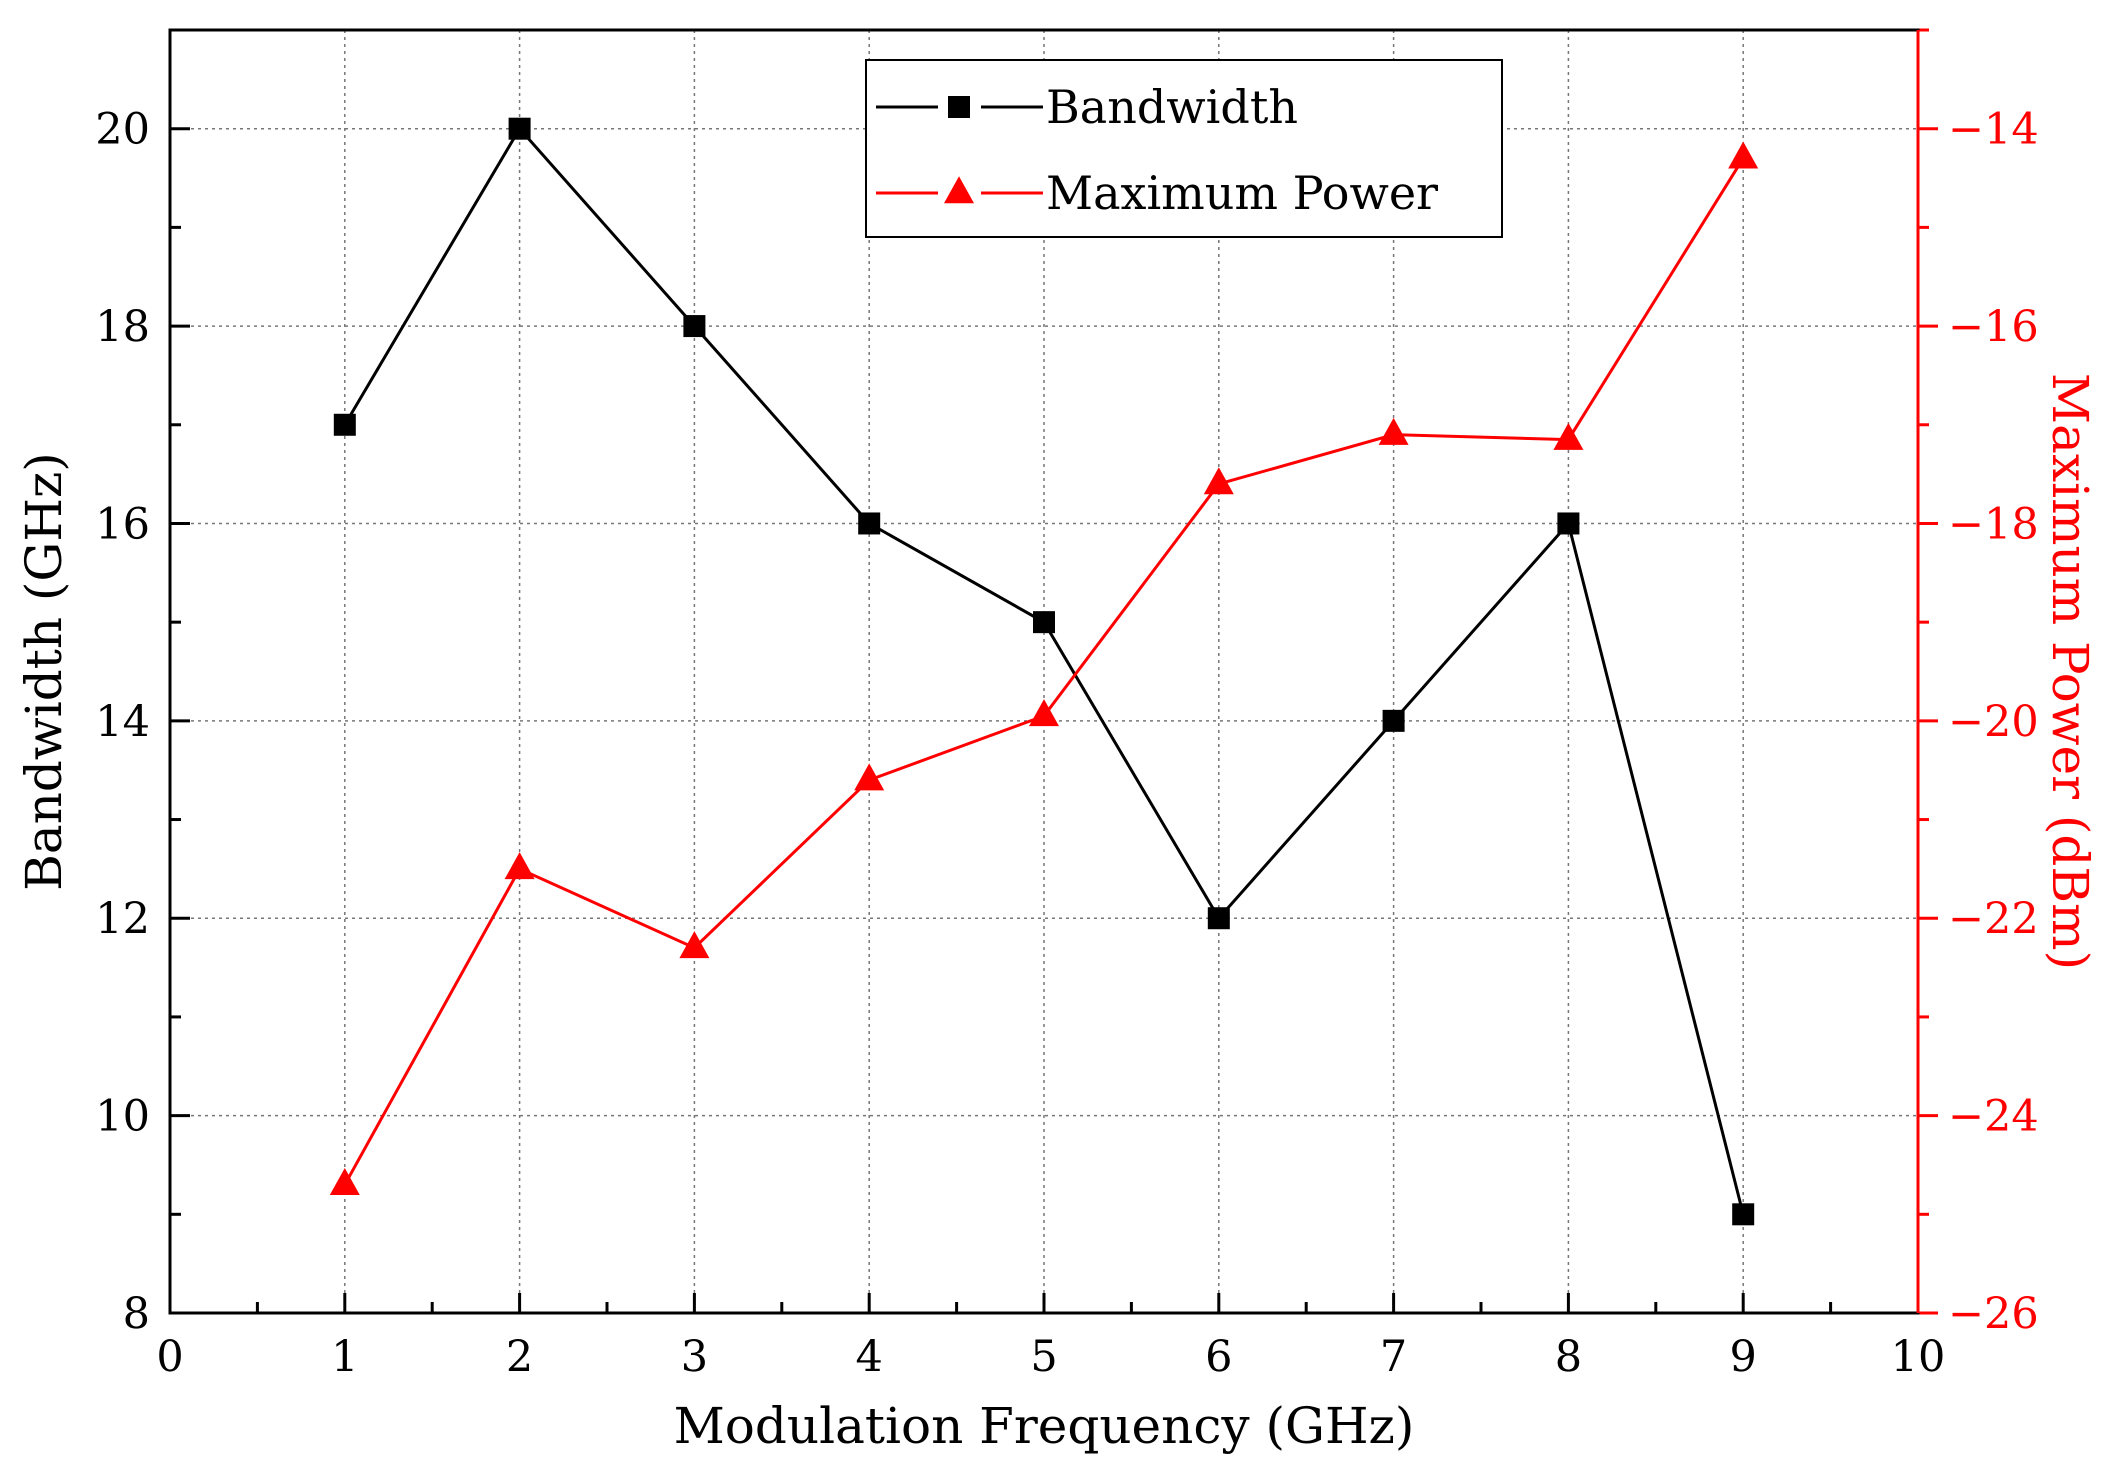 This screenshot has width=2116, height=1480. Describe the element at coordinates (1044, 1426) in the screenshot. I see `x-axis-title: Modulation Frequency (GHz)` at that location.